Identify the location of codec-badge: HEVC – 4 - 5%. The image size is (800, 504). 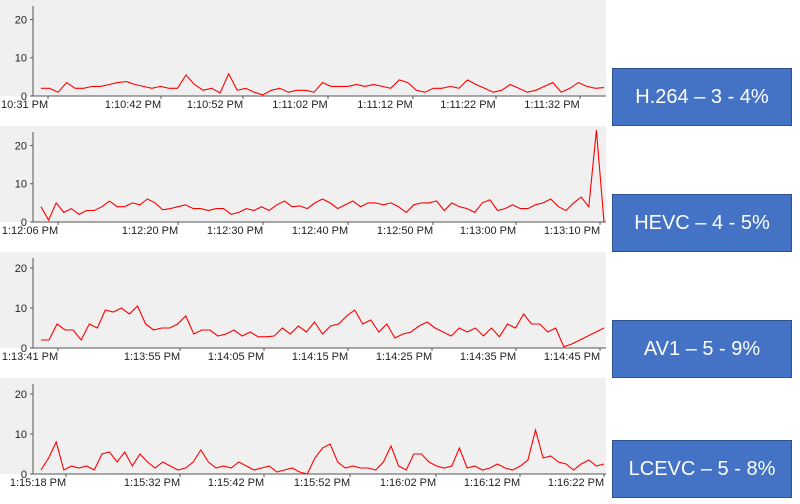
(702, 223).